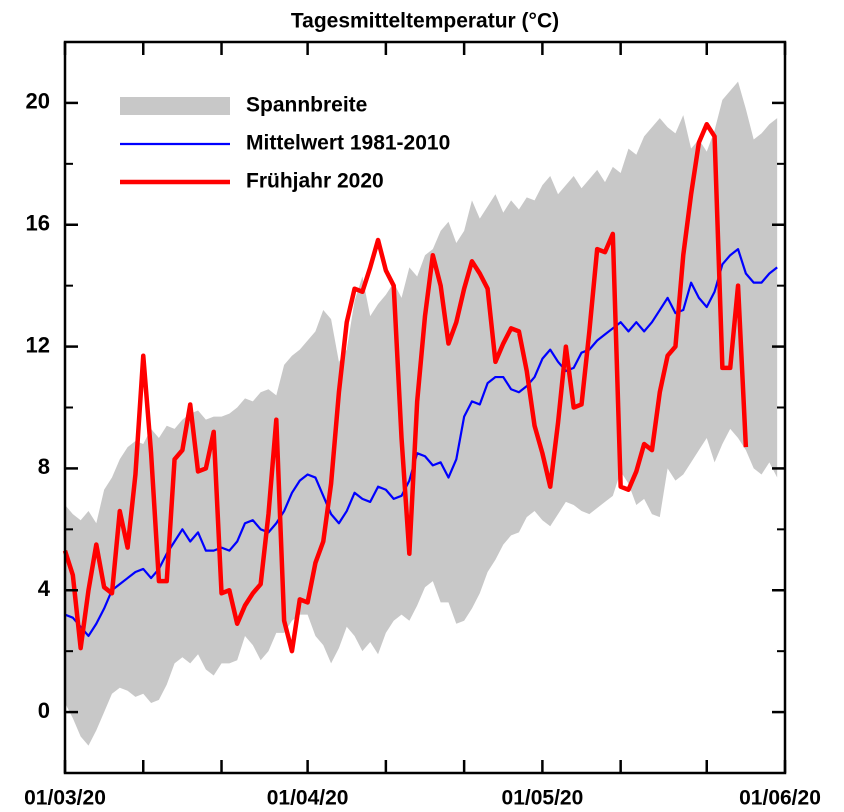  Describe the element at coordinates (425, 21) in the screenshot. I see `chart-title: Tagesmitteltemperatur (°C)` at that location.